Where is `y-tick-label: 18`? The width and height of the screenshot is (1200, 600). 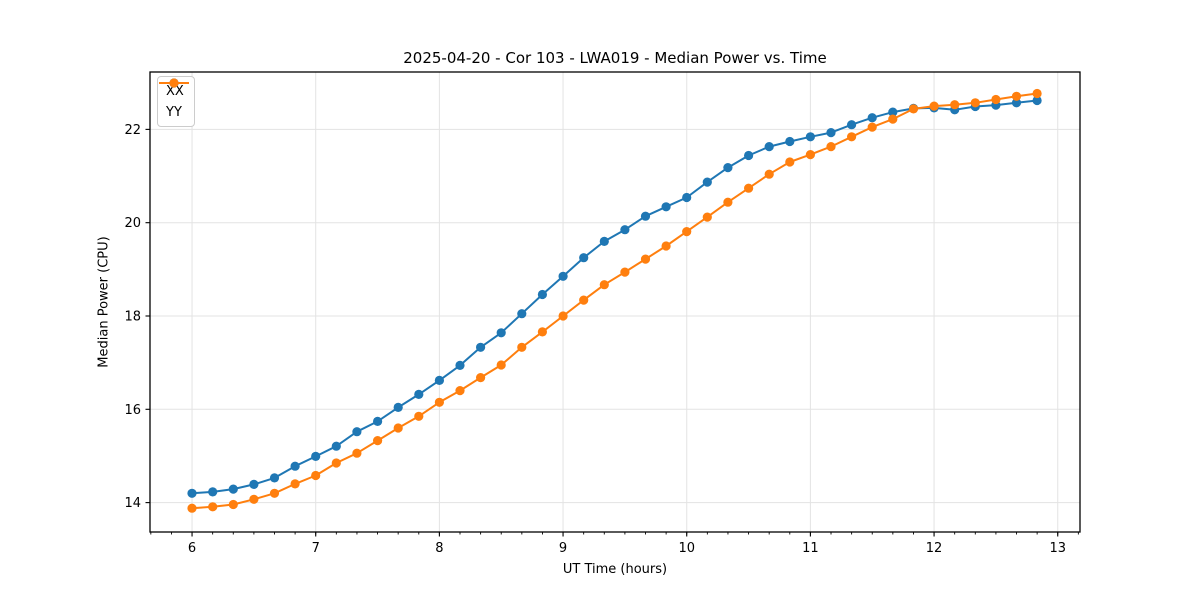 y-tick-label: 18 is located at coordinates (132, 316).